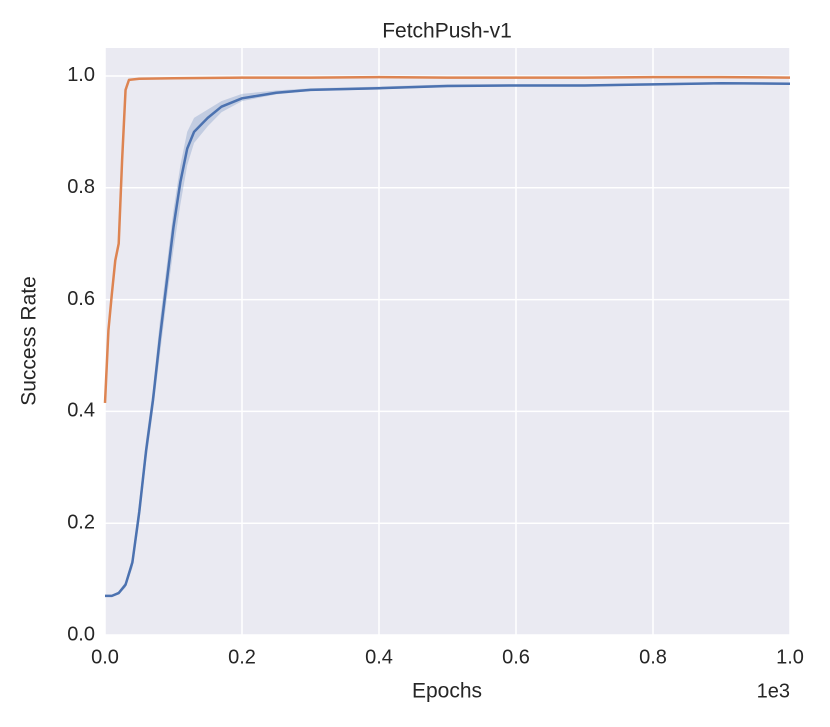 This screenshot has height=727, width=830. What do you see at coordinates (81, 75) in the screenshot?
I see `y-tick-label: 1.0` at bounding box center [81, 75].